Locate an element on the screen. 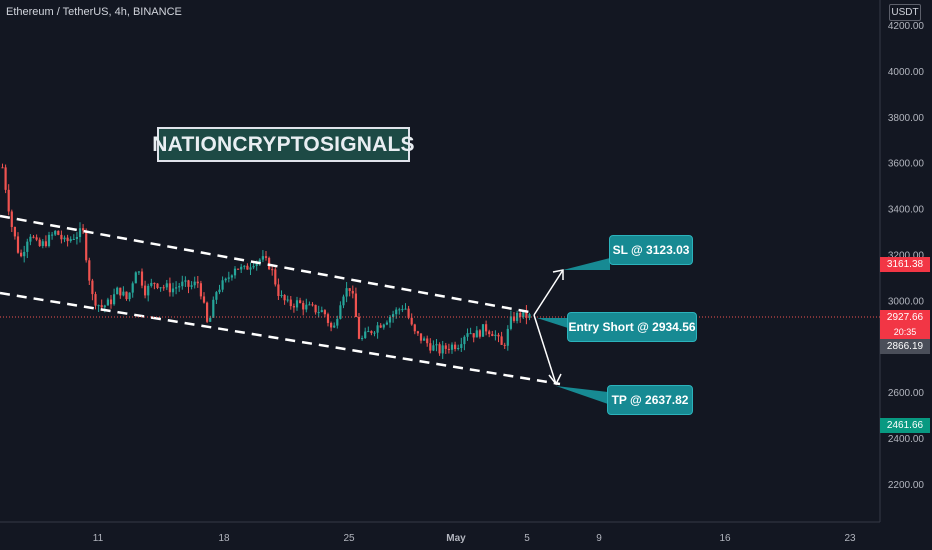  chart-title: Ethereum / TetherUS, 4h, BINANCE is located at coordinates (94, 12).